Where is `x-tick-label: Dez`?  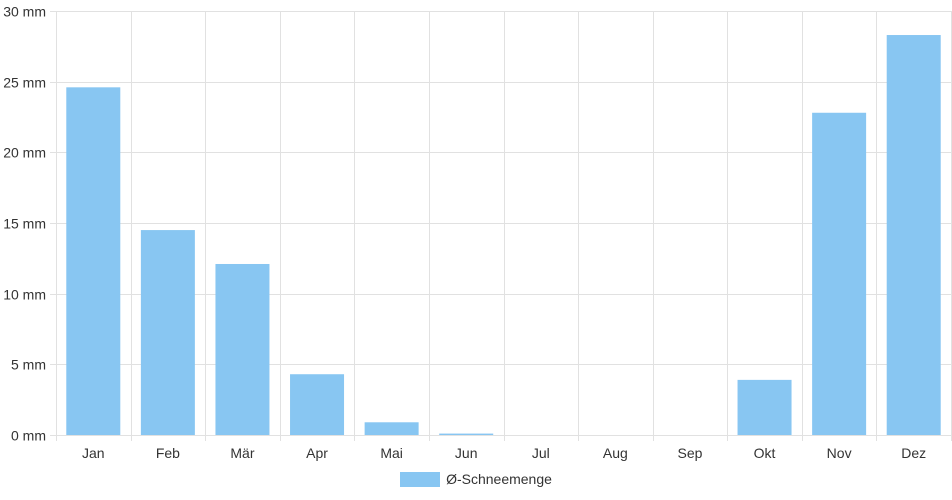 x-tick-label: Dez is located at coordinates (913, 453).